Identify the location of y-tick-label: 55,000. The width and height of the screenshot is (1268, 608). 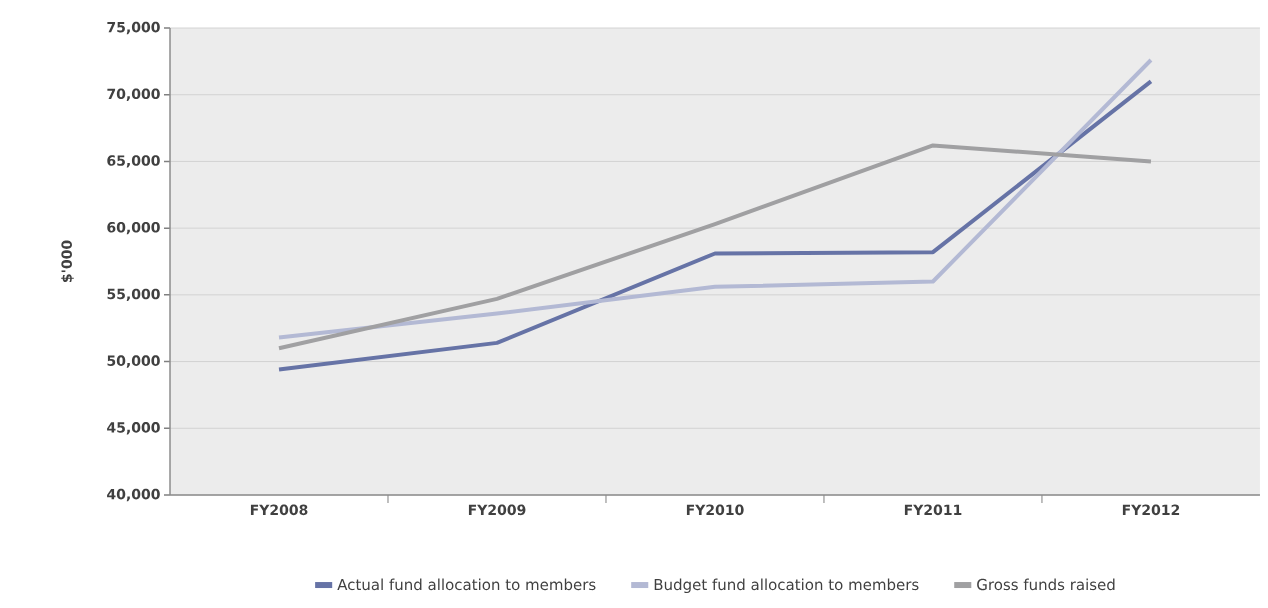
(133, 295).